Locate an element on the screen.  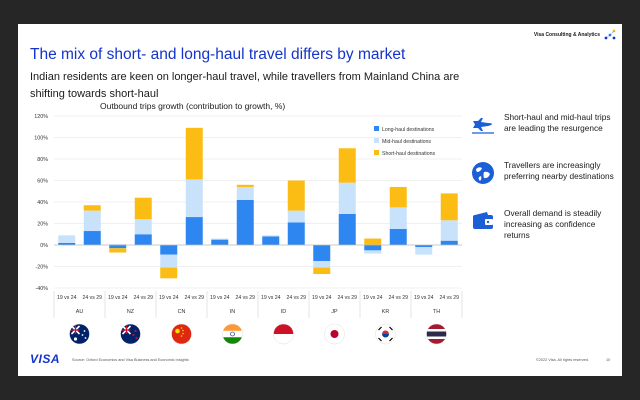
group-label: KR is located at coordinates (386, 312).